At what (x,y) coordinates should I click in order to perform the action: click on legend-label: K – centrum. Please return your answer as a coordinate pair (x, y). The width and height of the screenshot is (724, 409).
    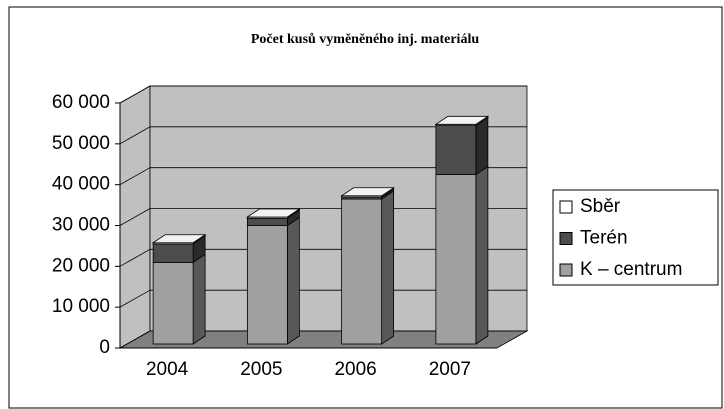
    Looking at the image, I should click on (631, 269).